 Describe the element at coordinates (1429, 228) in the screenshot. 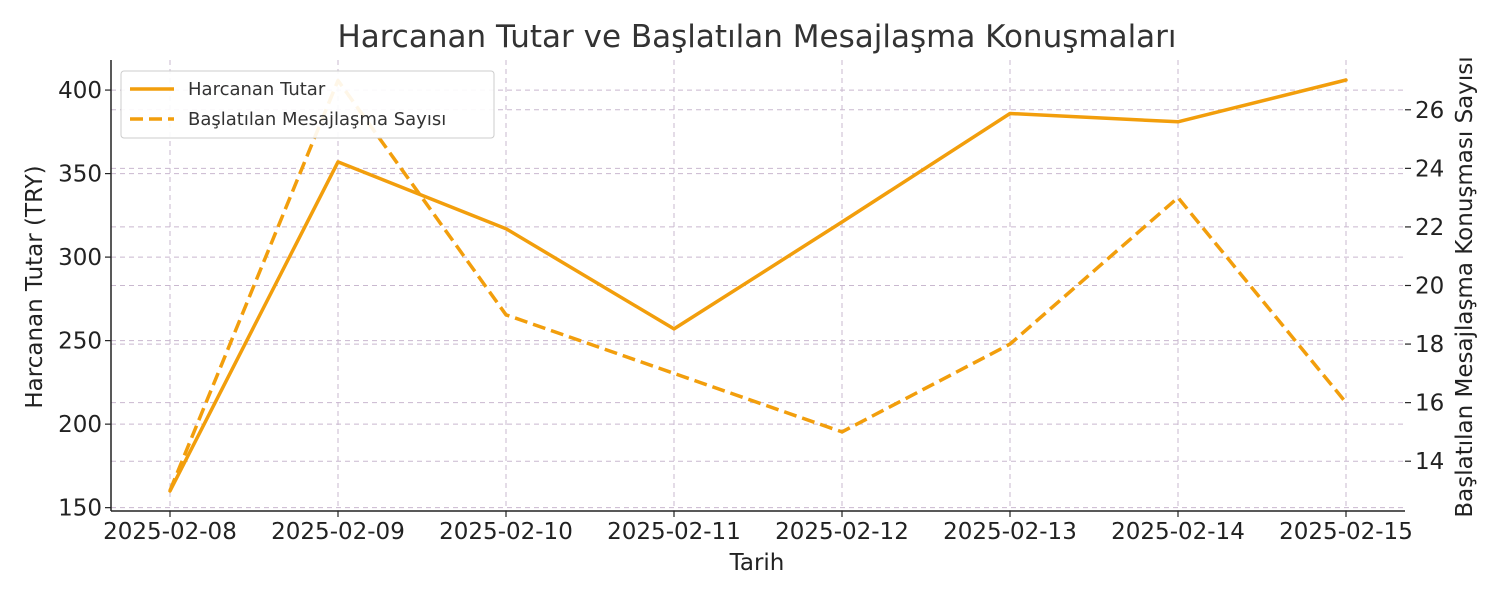

I see `right-y-tick-label: 22` at that location.